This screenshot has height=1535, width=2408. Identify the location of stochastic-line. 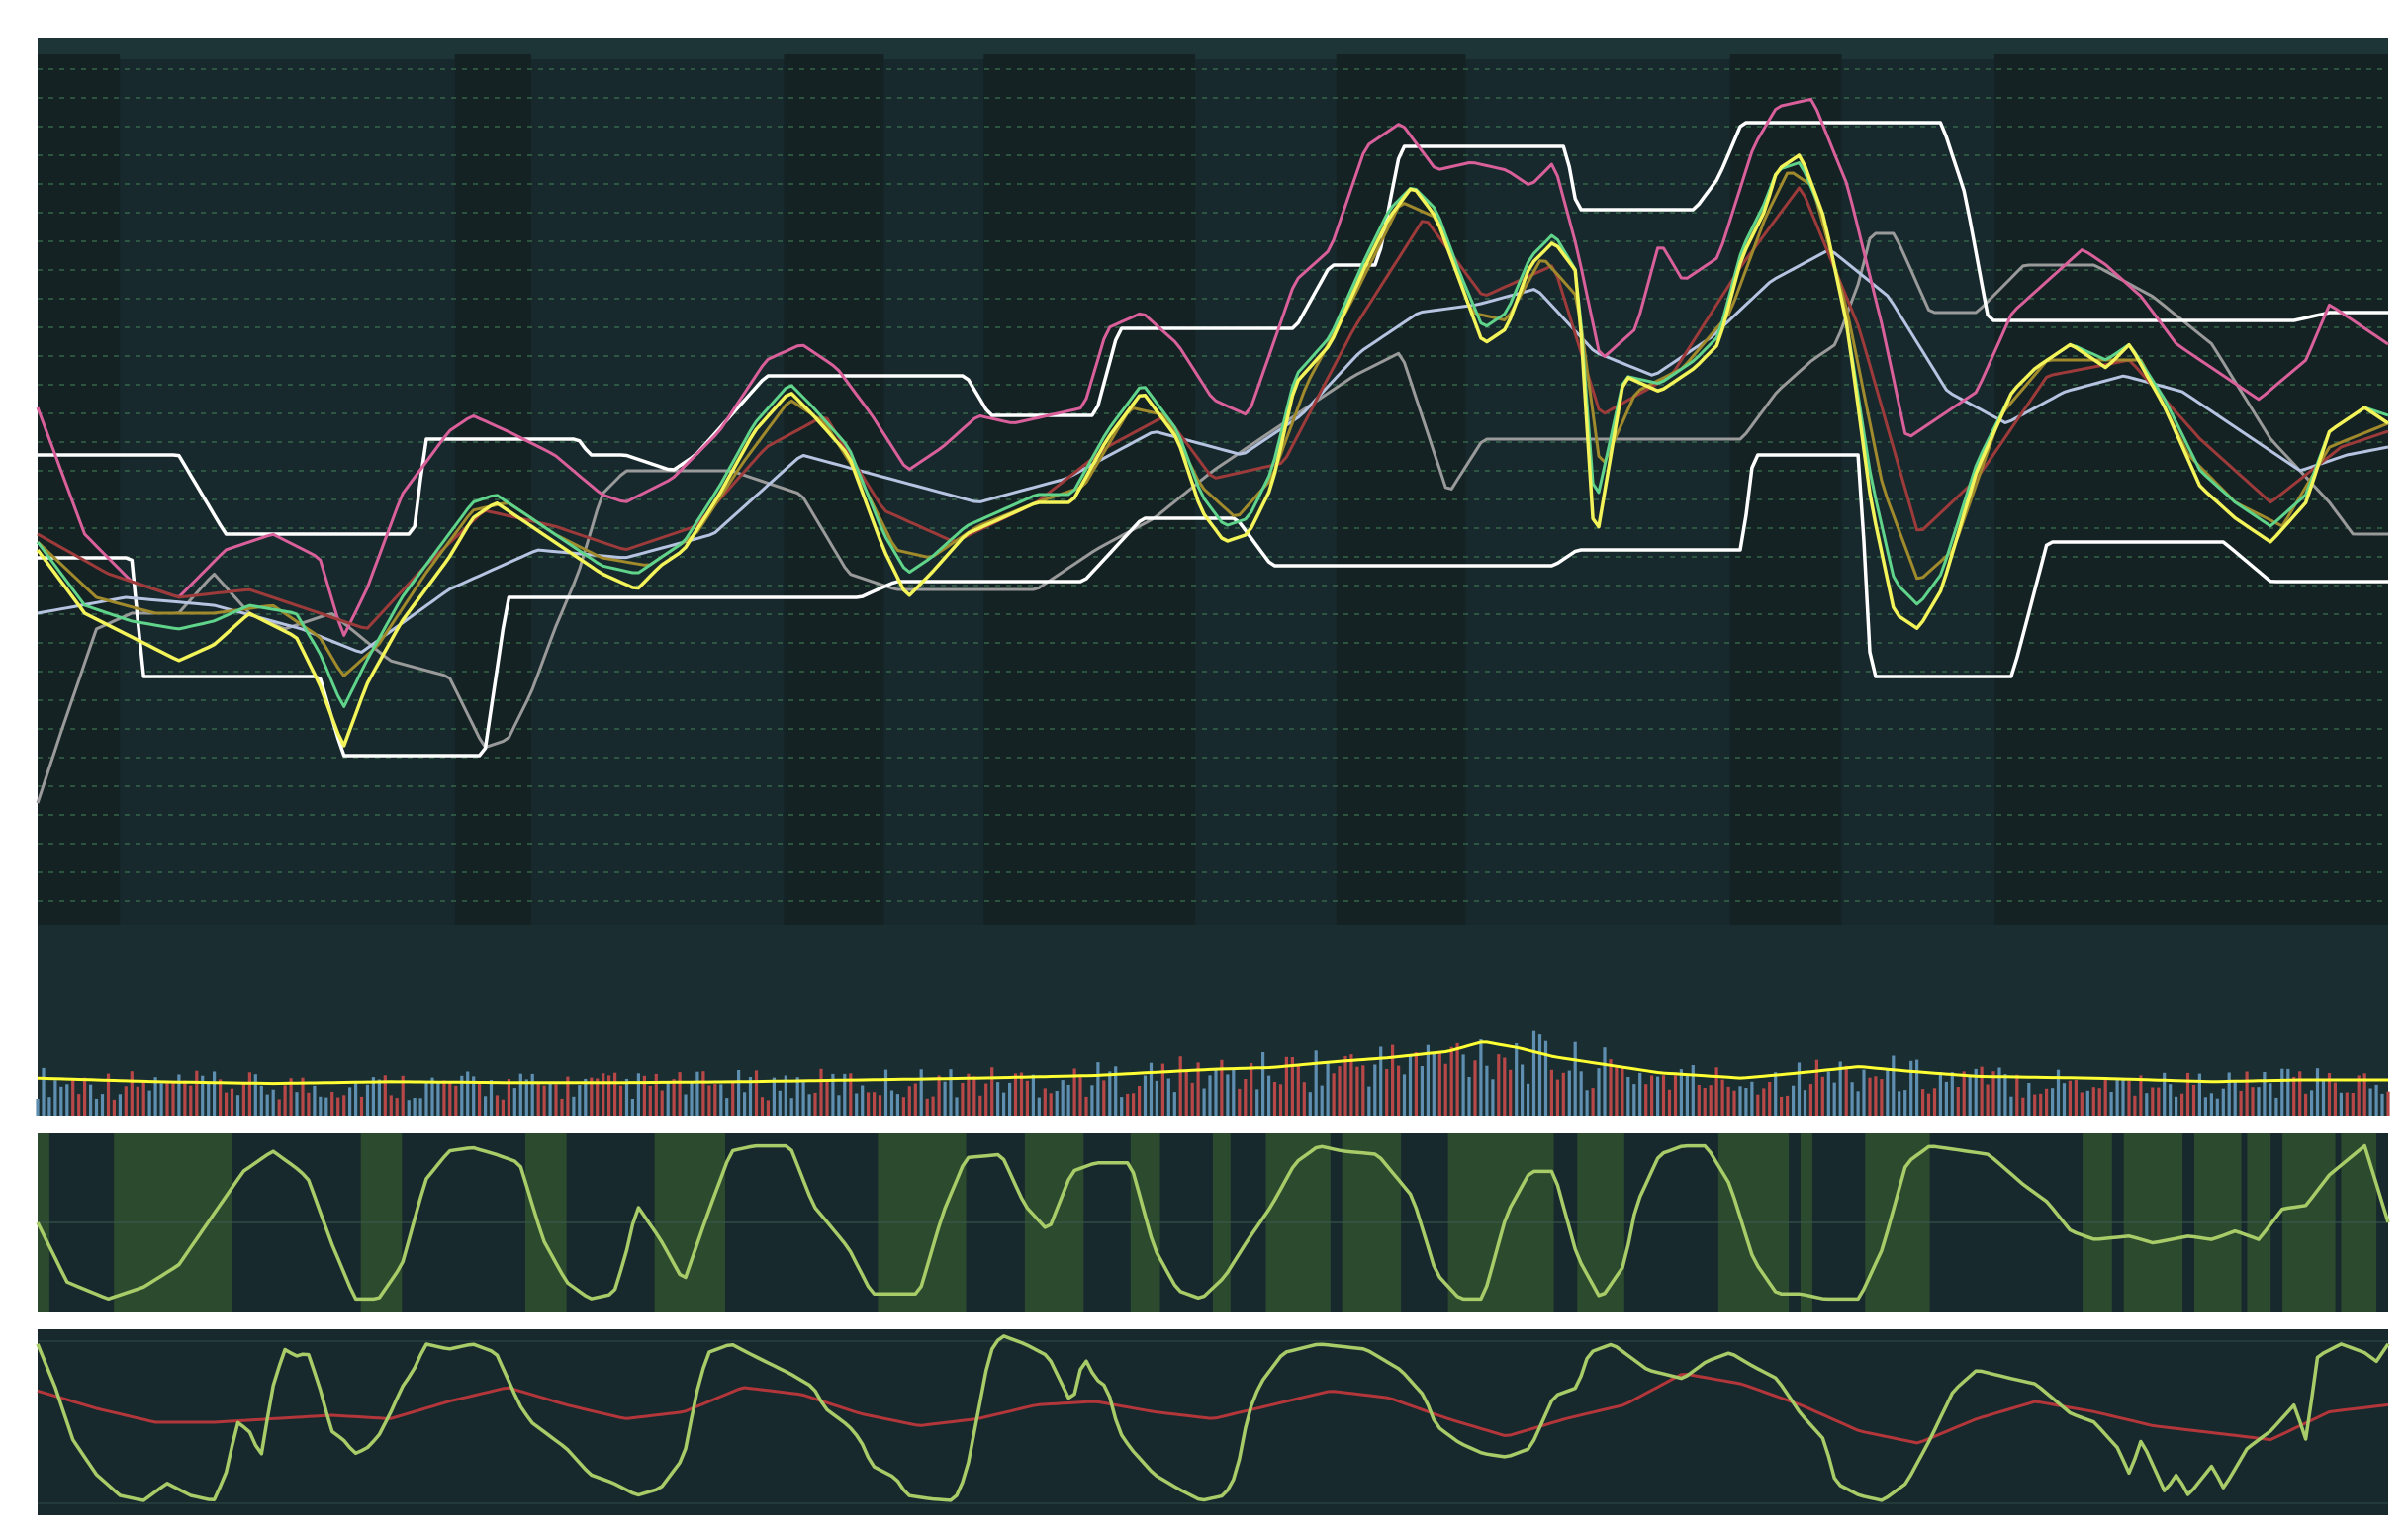
(1213, 1418).